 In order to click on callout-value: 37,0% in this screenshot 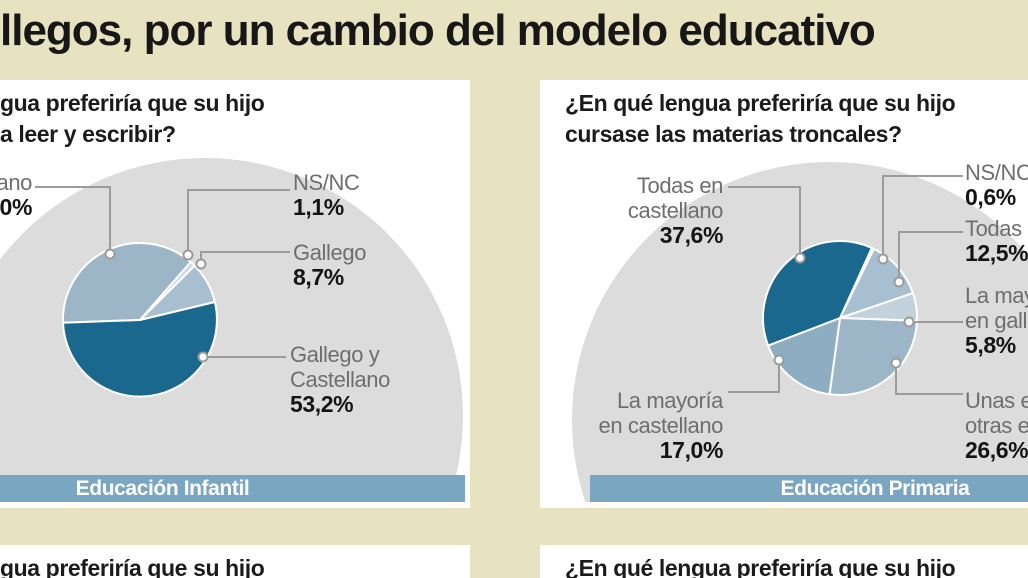, I will do `click(16, 207)`.